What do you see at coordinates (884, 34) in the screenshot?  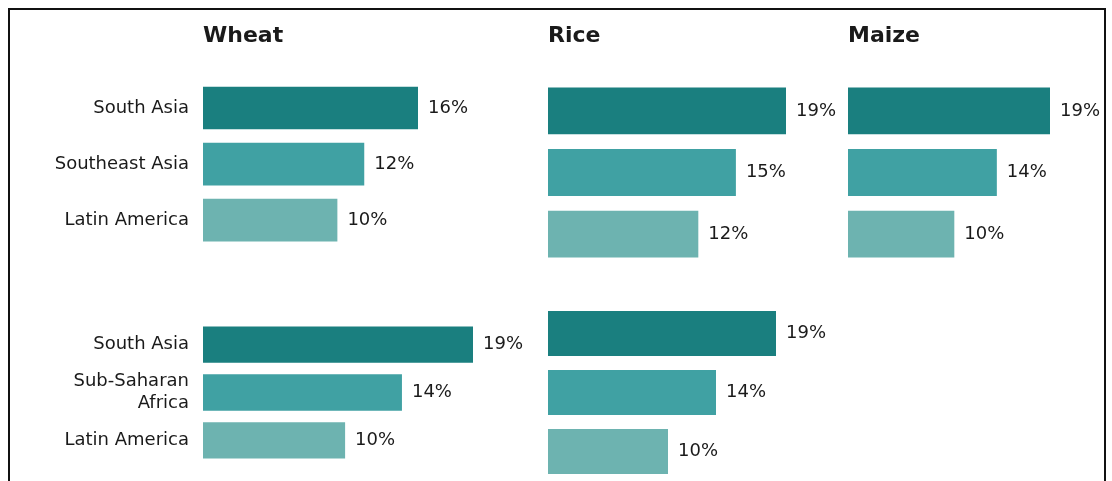 I see `chart-title: Maize` at bounding box center [884, 34].